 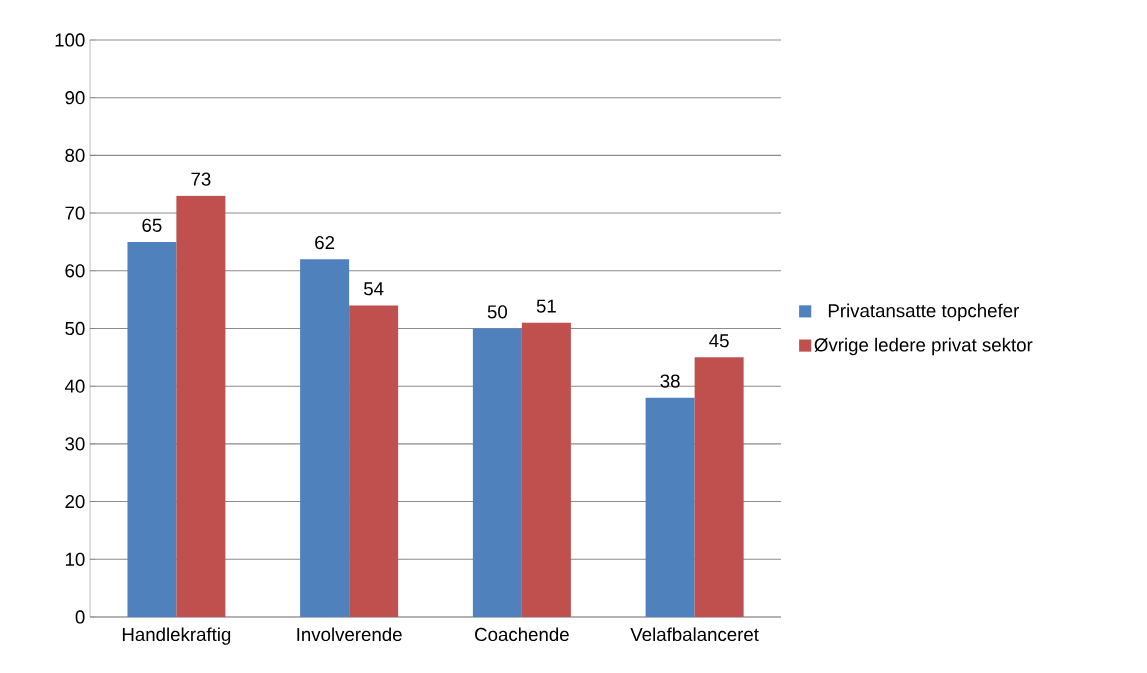 I want to click on y-tick-label: 80, so click(x=75, y=155).